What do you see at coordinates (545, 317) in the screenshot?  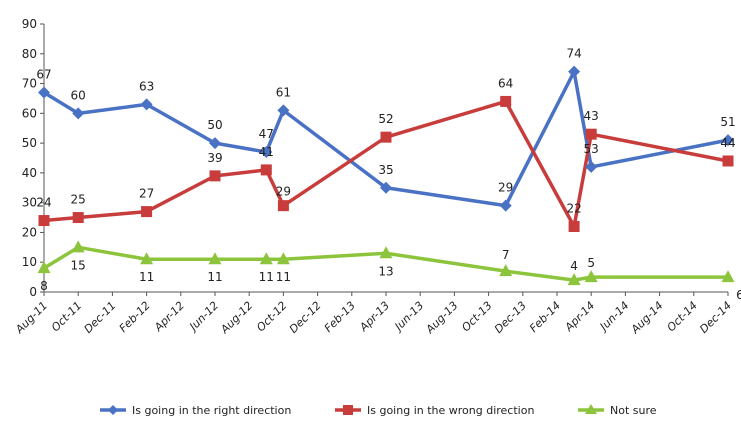 I see `x-tick-label: Feb-14` at bounding box center [545, 317].